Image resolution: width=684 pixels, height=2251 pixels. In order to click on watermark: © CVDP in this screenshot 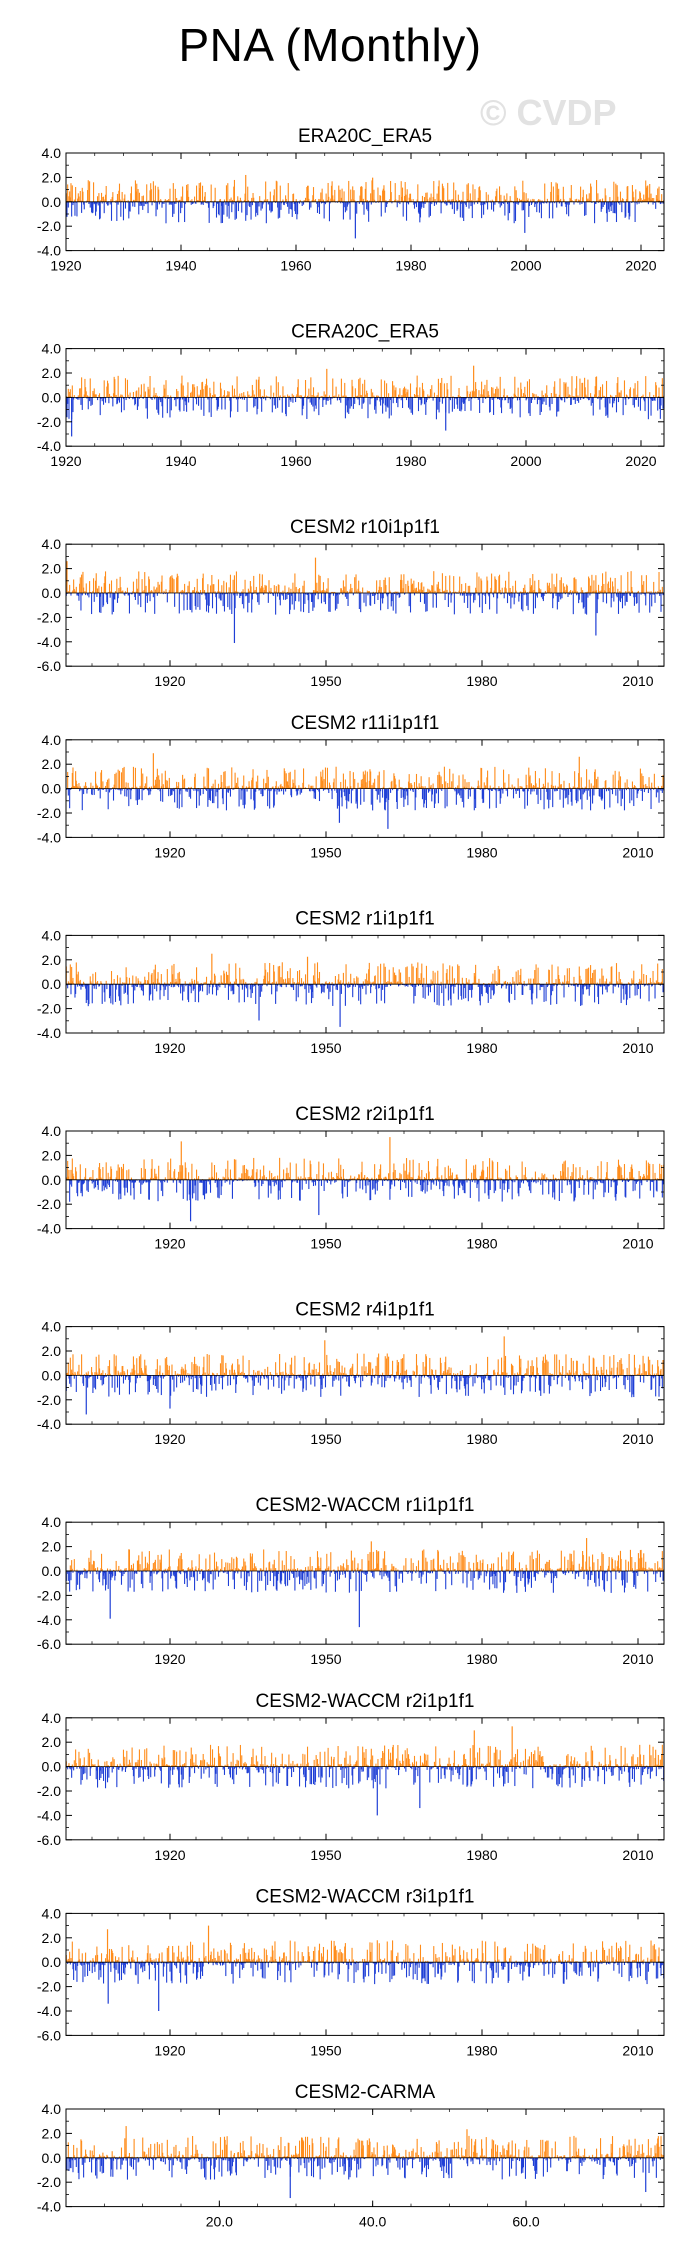, I will do `click(548, 113)`.